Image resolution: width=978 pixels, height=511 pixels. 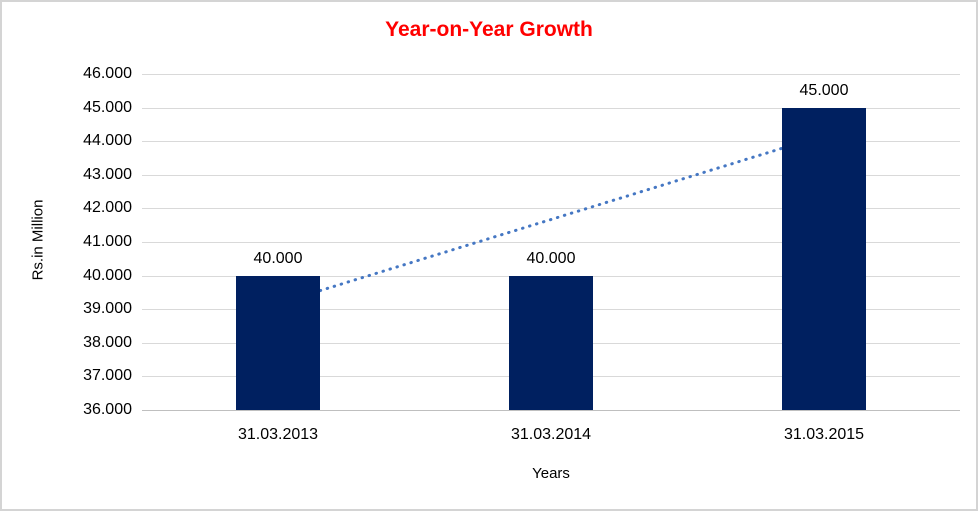 What do you see at coordinates (551, 434) in the screenshot?
I see `x-tick-label: 31.03.2014` at bounding box center [551, 434].